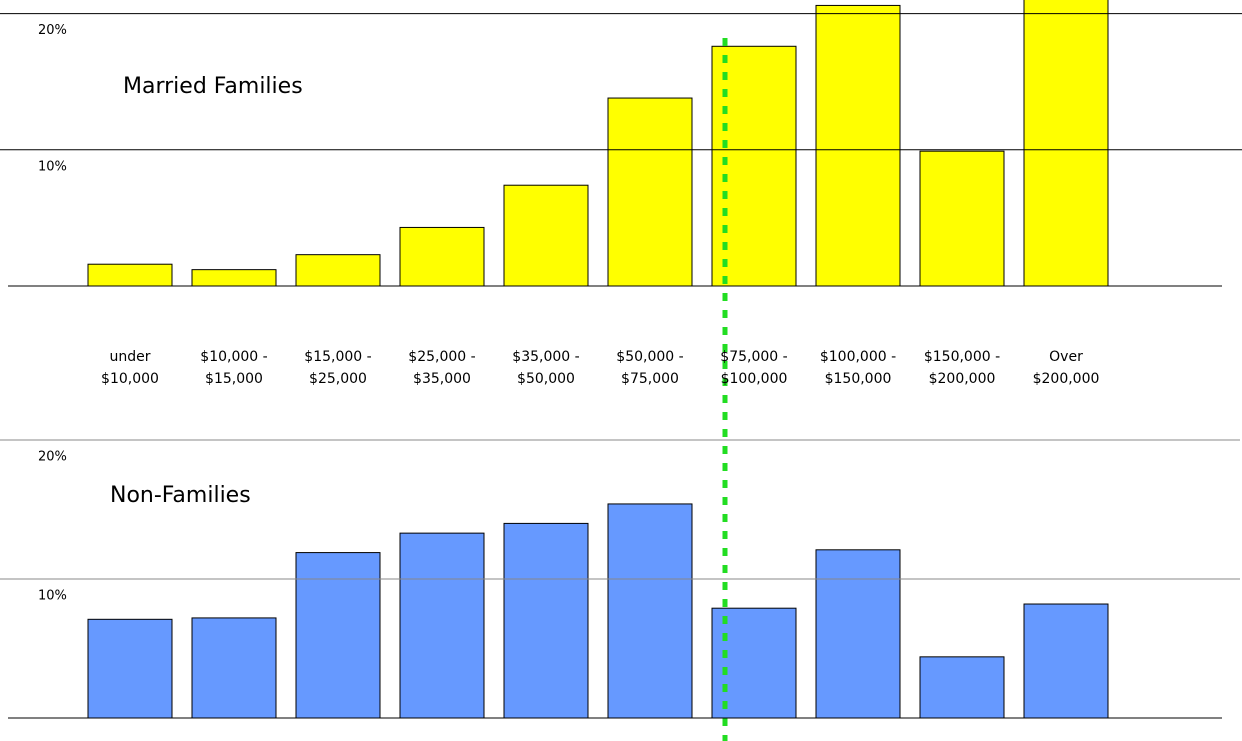 The height and width of the screenshot is (741, 1242). I want to click on x-tick-label: $50,000 - $75,000, so click(650, 368).